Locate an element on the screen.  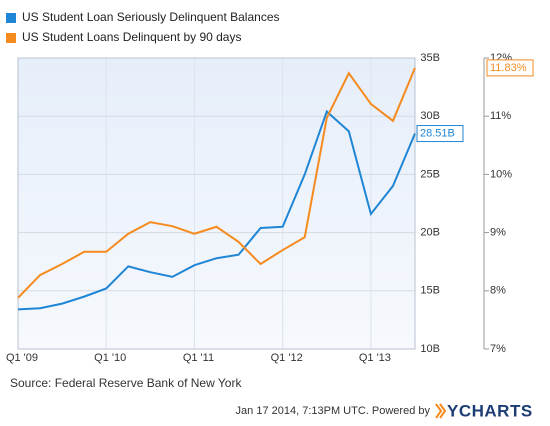
value-label: 11.83% is located at coordinates (508, 68).